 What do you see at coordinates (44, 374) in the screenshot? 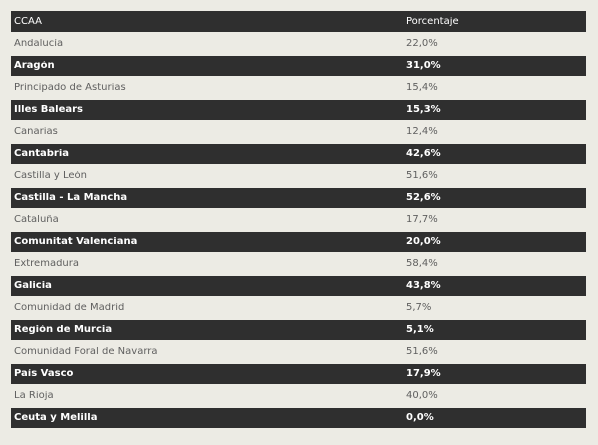
I see `cell-ccaa: País Vasco` at bounding box center [44, 374].